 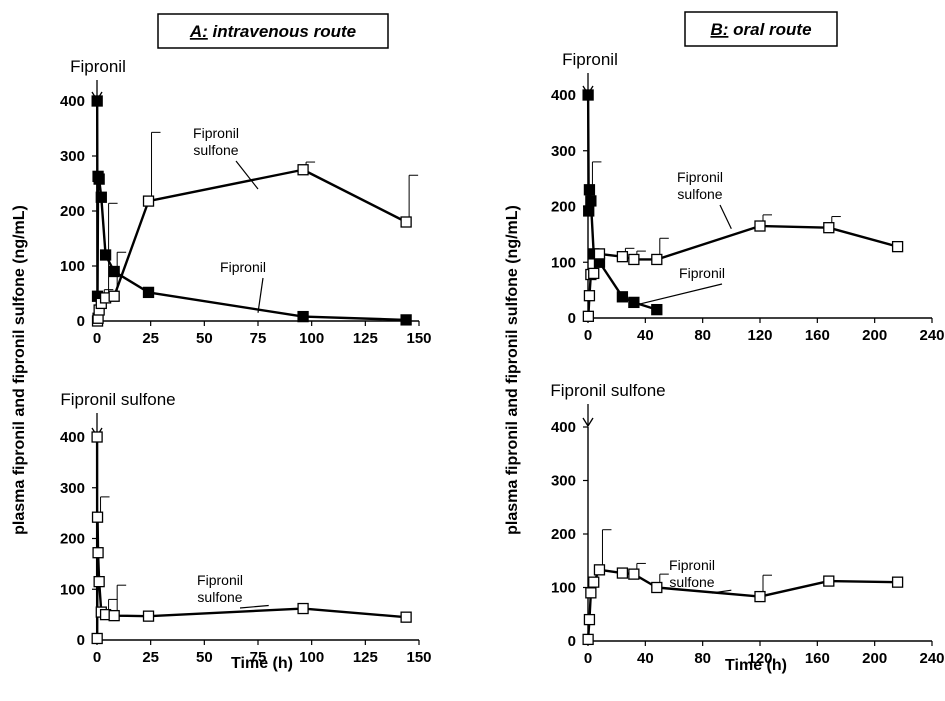 I want to click on x-tick-label: 160, so click(x=817, y=335).